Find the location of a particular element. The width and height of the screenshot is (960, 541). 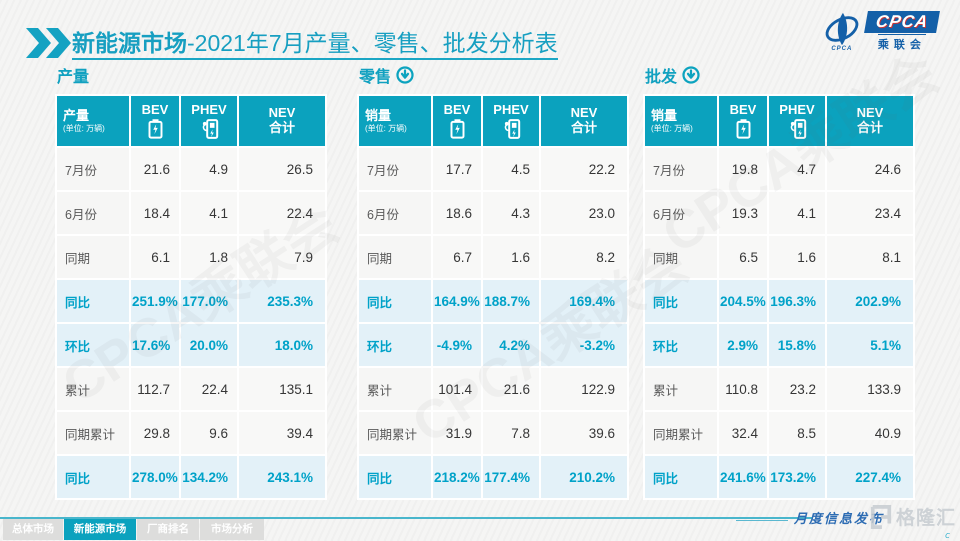

double-chevron-right-icon is located at coordinates (49, 43).